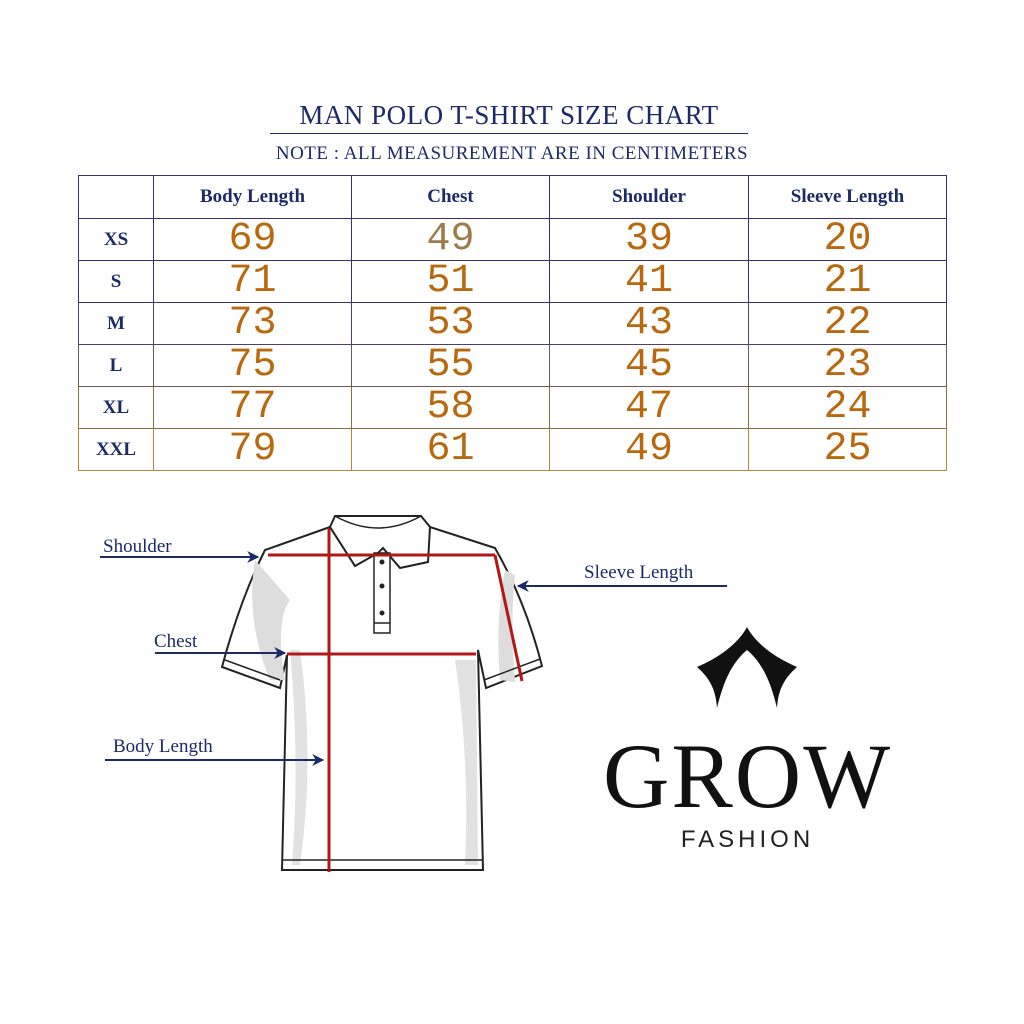  I want to click on page-title: MAN POLO T-SHIRT SIZE CHART, so click(509, 117).